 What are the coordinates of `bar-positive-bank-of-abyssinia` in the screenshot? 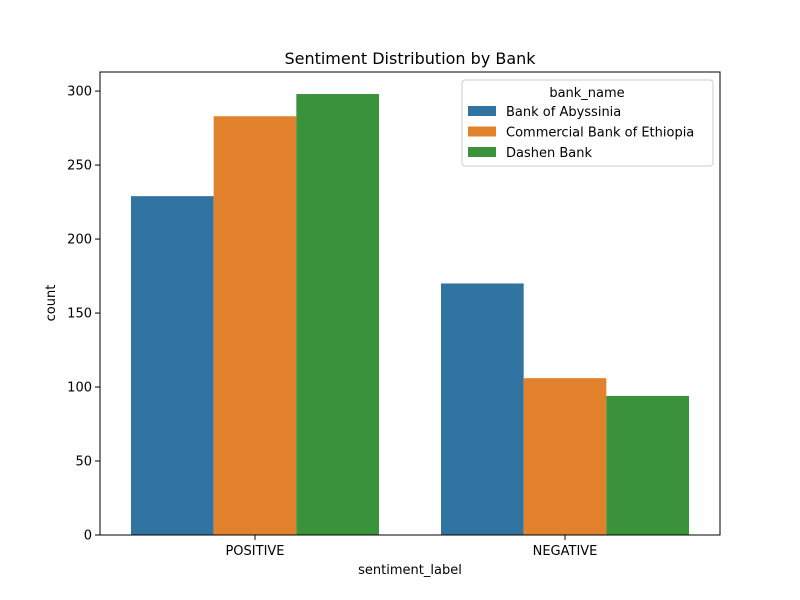 It's located at (172, 365).